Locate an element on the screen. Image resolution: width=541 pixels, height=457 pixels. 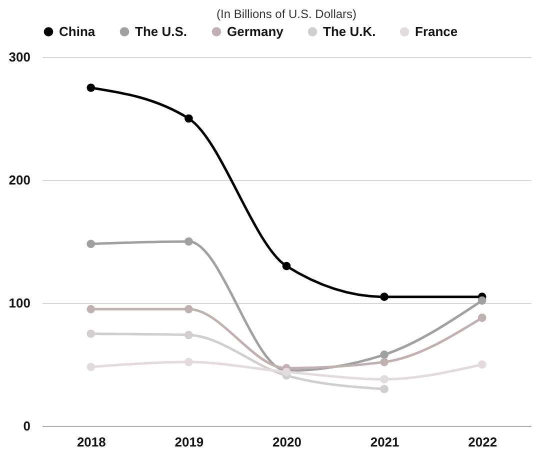
x-tick-label: 2018 is located at coordinates (91, 442).